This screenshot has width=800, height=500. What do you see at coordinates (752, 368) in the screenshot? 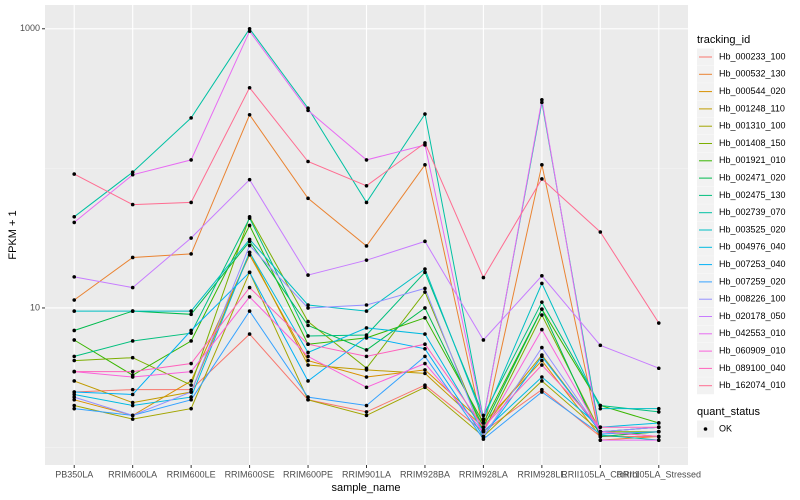
I see `legend-label: Hb_089100_040` at bounding box center [752, 368].